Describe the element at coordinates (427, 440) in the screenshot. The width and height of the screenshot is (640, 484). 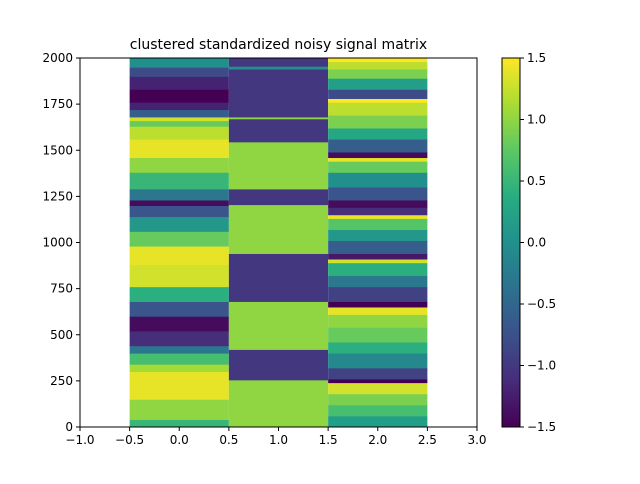
I see `x-tick-label: 2.5` at that location.